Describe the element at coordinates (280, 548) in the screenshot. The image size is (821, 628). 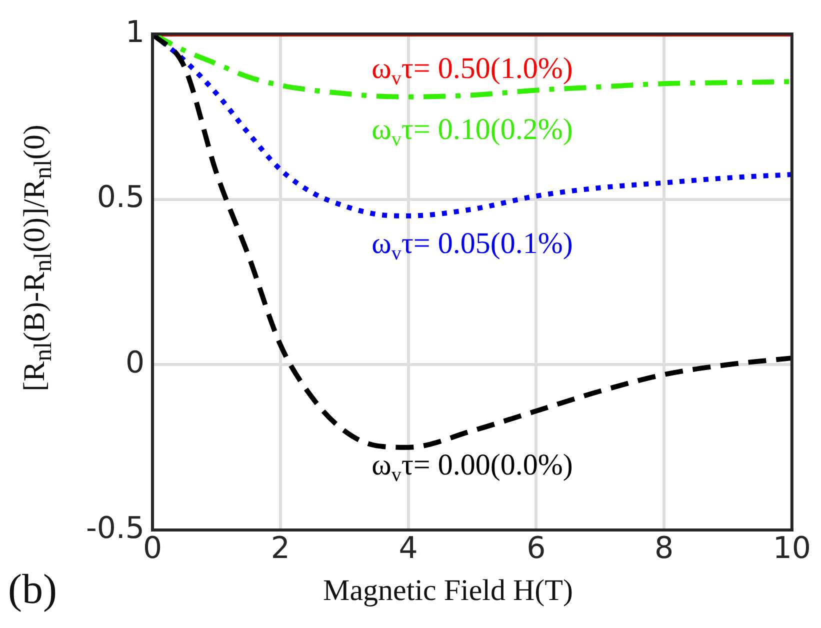
I see `x-tick-label: 2` at that location.